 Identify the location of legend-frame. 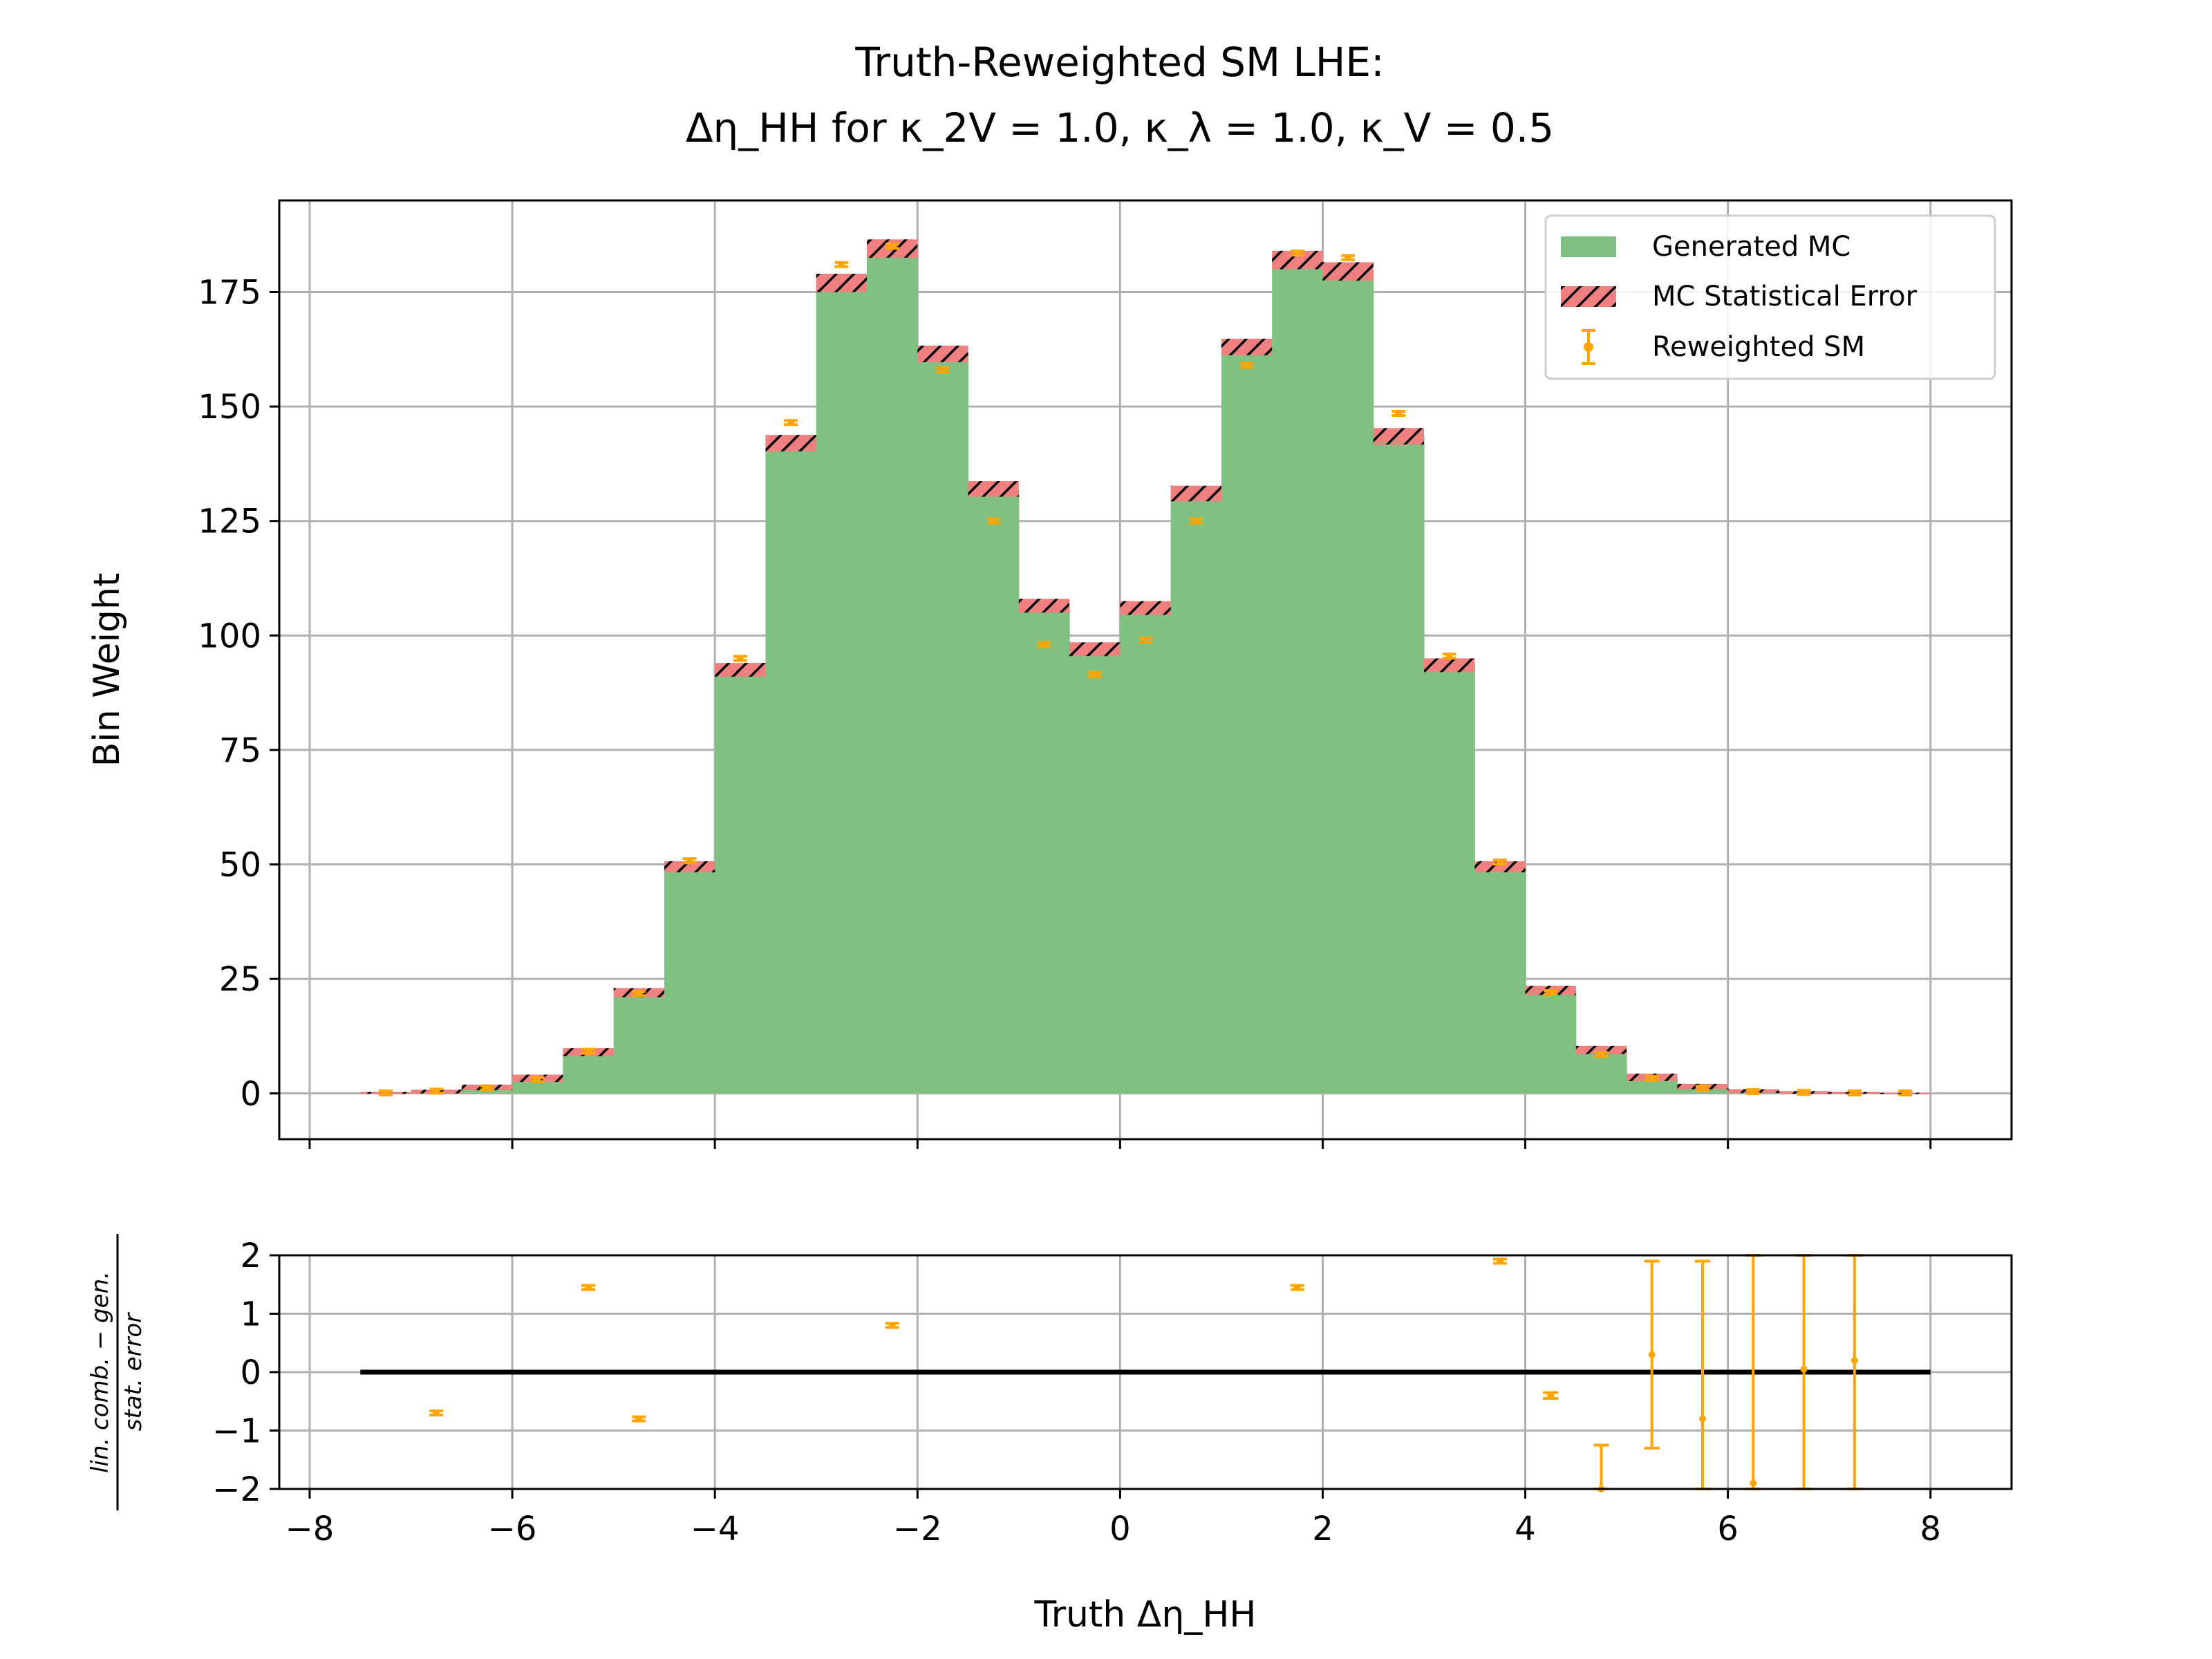
(1770, 297).